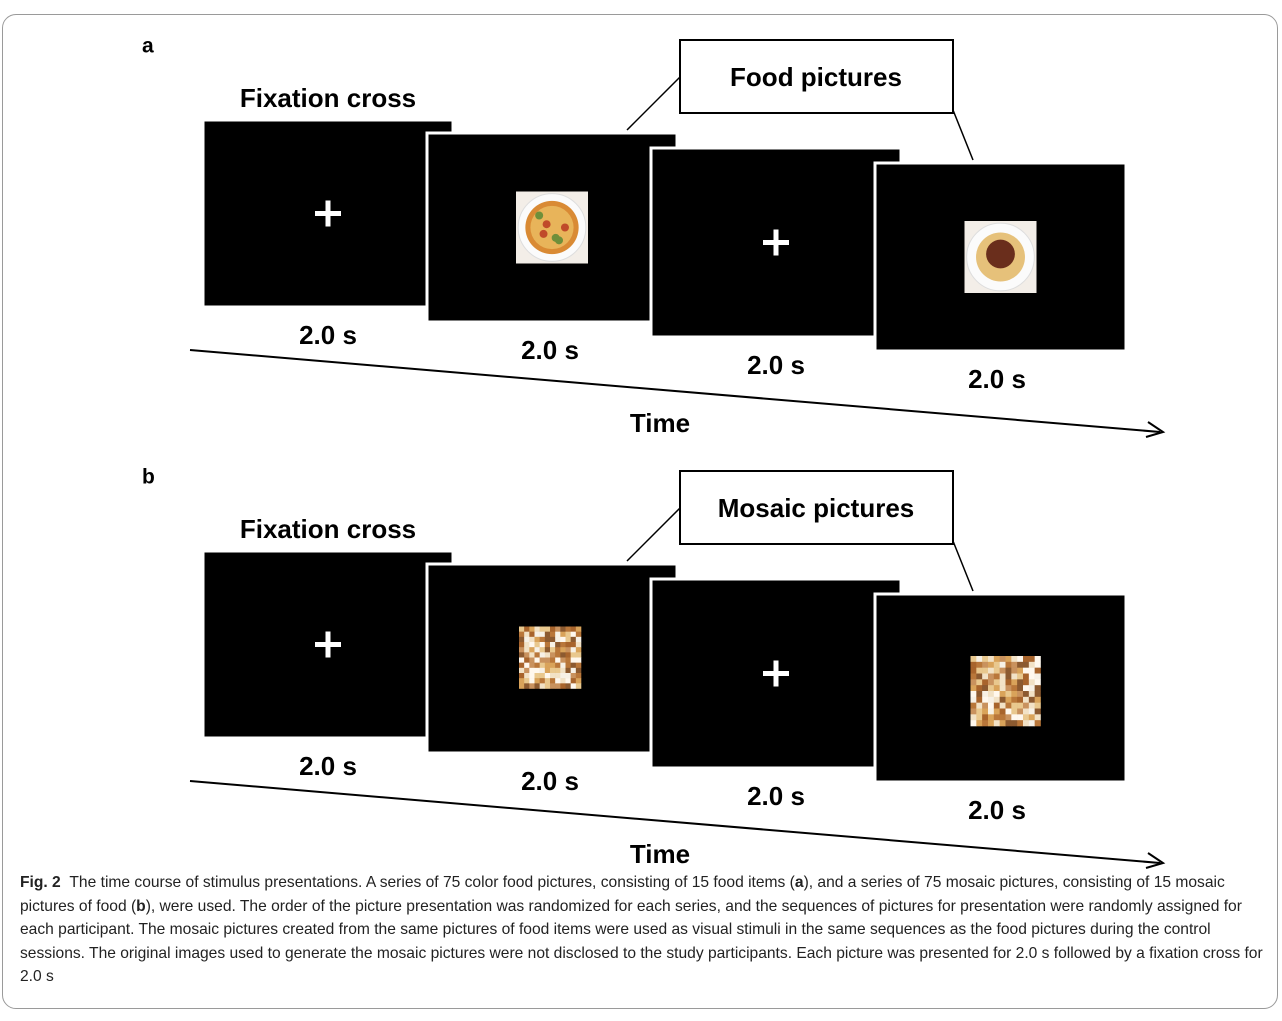 Image resolution: width=1282 pixels, height=1021 pixels. What do you see at coordinates (654, 534) in the screenshot?
I see `callout-line` at bounding box center [654, 534].